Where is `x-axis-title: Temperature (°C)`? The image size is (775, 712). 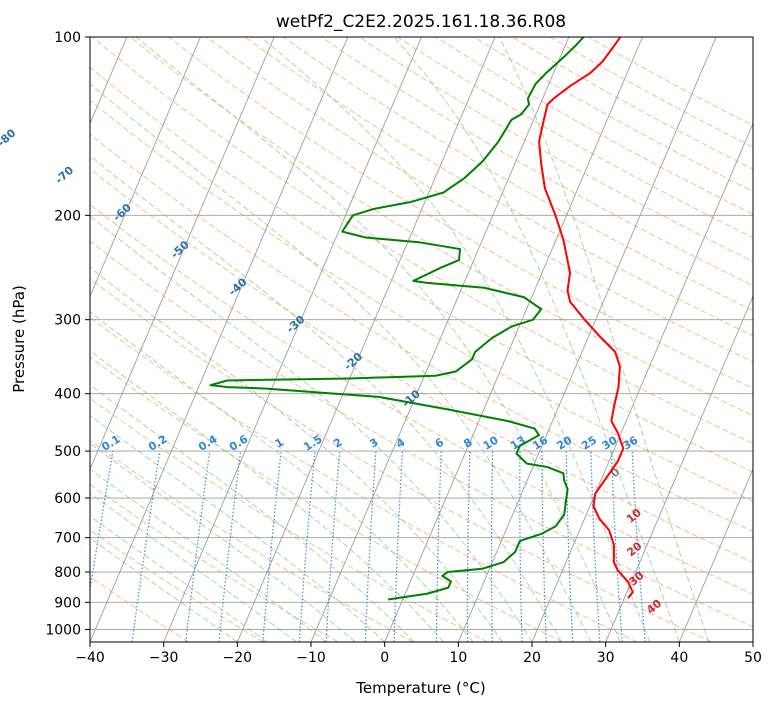
x-axis-title: Temperature (°C) is located at coordinates (420, 688).